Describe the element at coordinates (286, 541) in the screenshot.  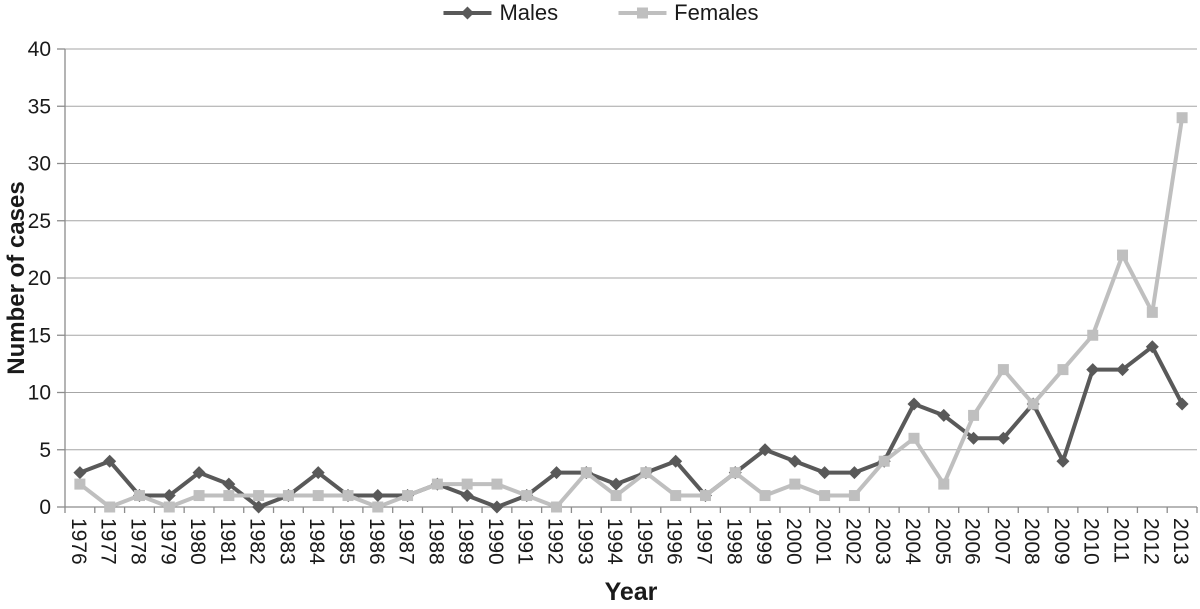
I see `x-tick-label: 1983` at that location.